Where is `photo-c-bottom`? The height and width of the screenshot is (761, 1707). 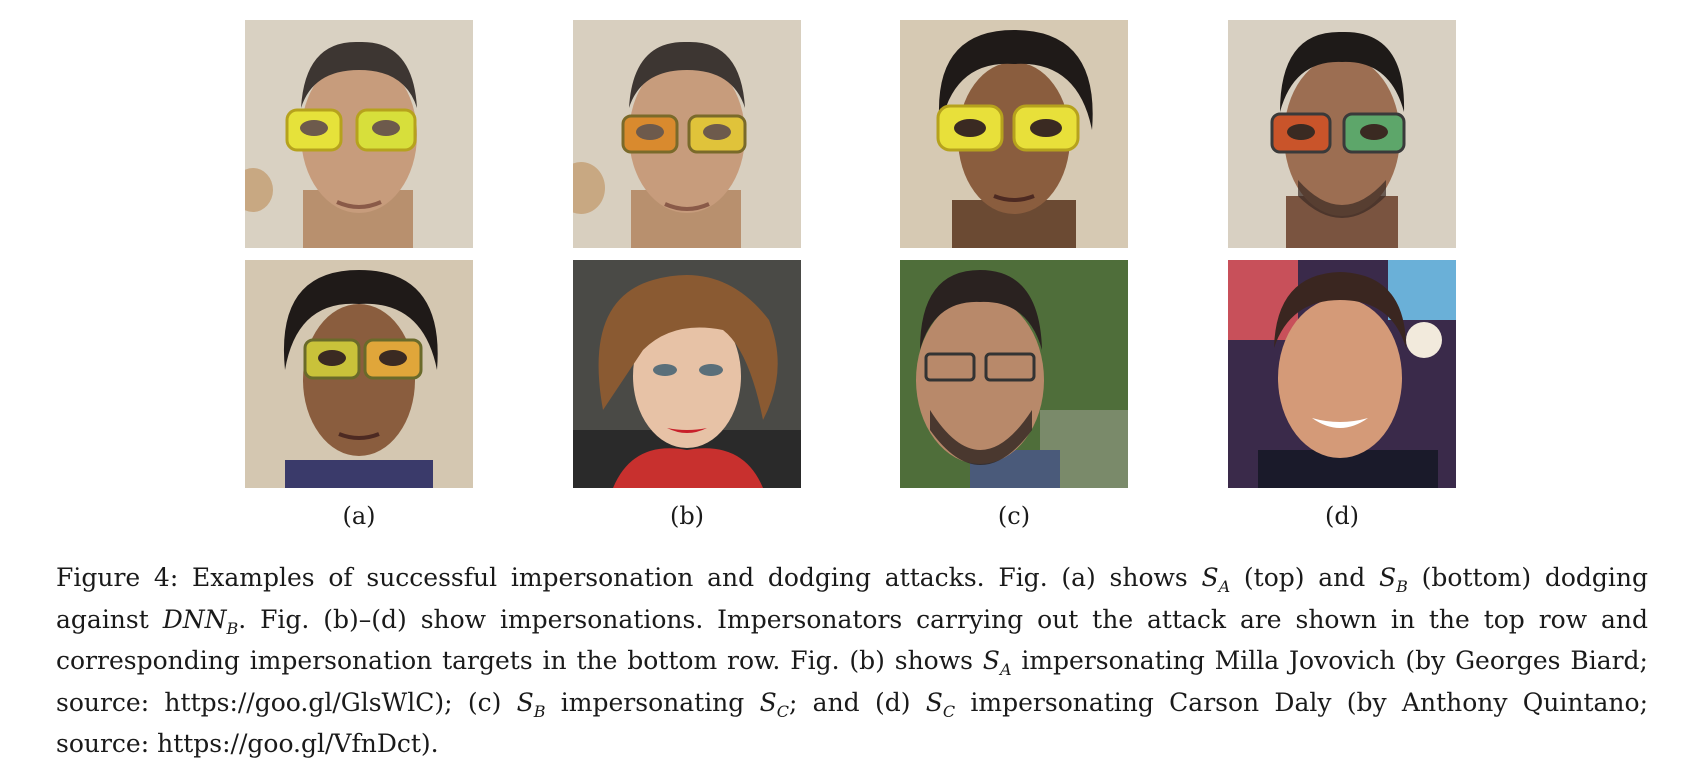
photo-c-bottom is located at coordinates (1014, 374).